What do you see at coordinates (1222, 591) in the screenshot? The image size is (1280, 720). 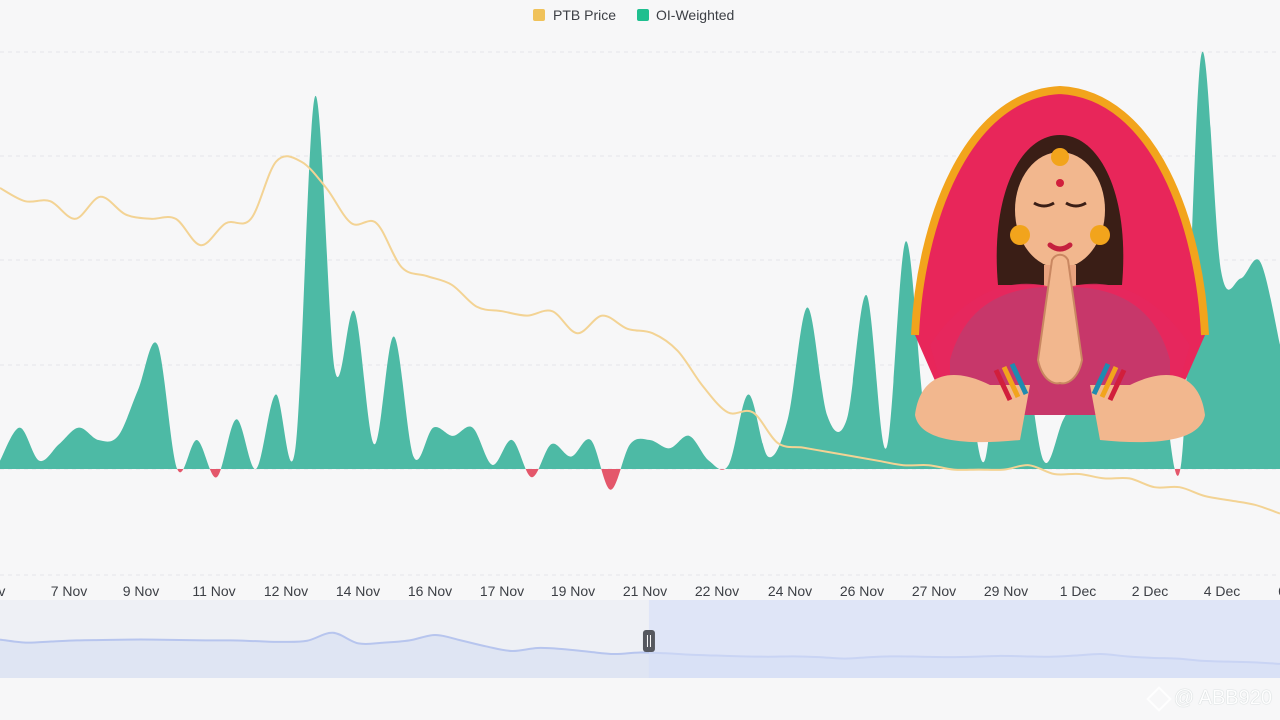 I see `x-tick-label: 4 Dec` at bounding box center [1222, 591].